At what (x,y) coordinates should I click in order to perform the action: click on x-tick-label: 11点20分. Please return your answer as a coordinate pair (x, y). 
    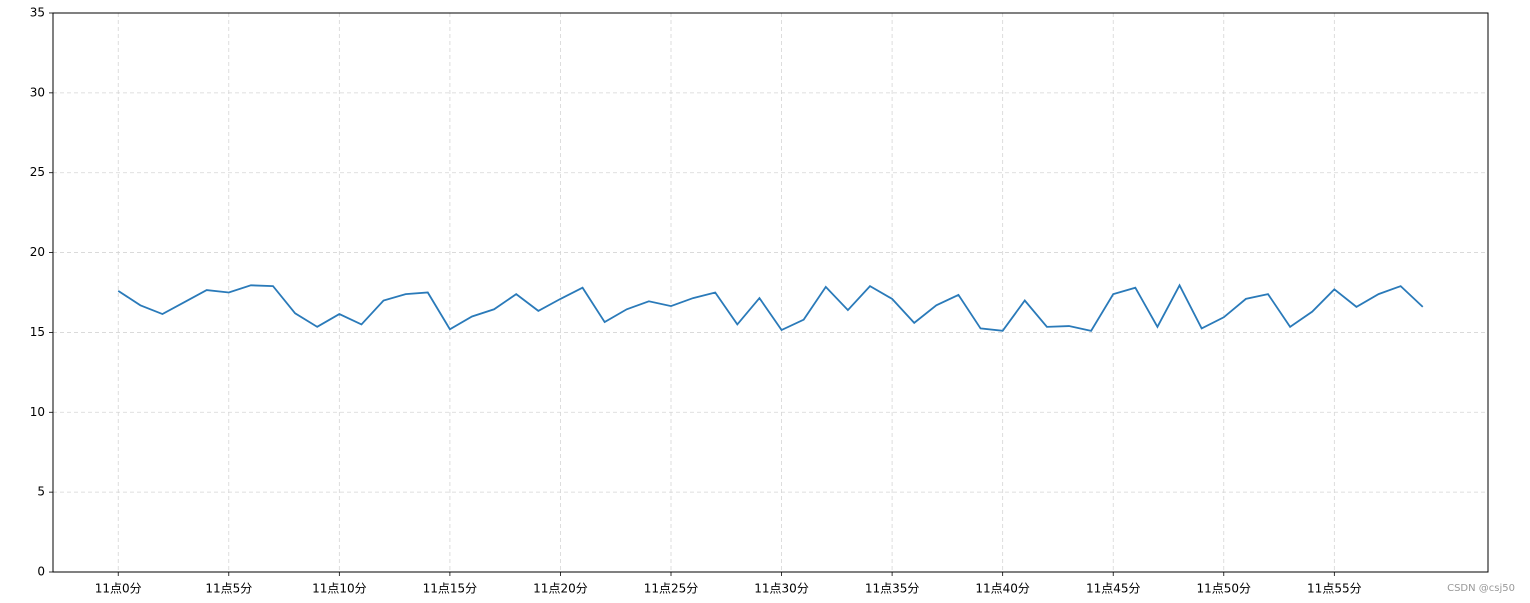
    Looking at the image, I should click on (560, 589).